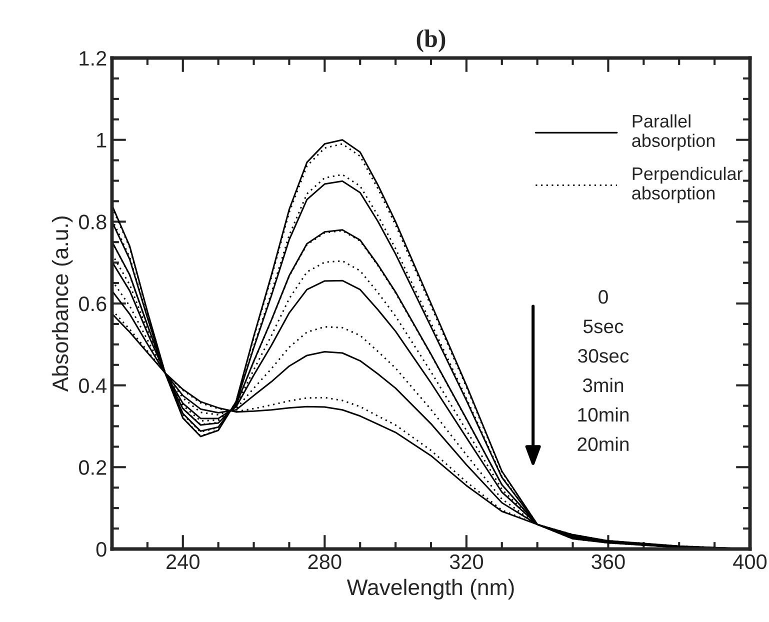 The height and width of the screenshot is (622, 769). I want to click on x-tick-label: 240, so click(183, 562).